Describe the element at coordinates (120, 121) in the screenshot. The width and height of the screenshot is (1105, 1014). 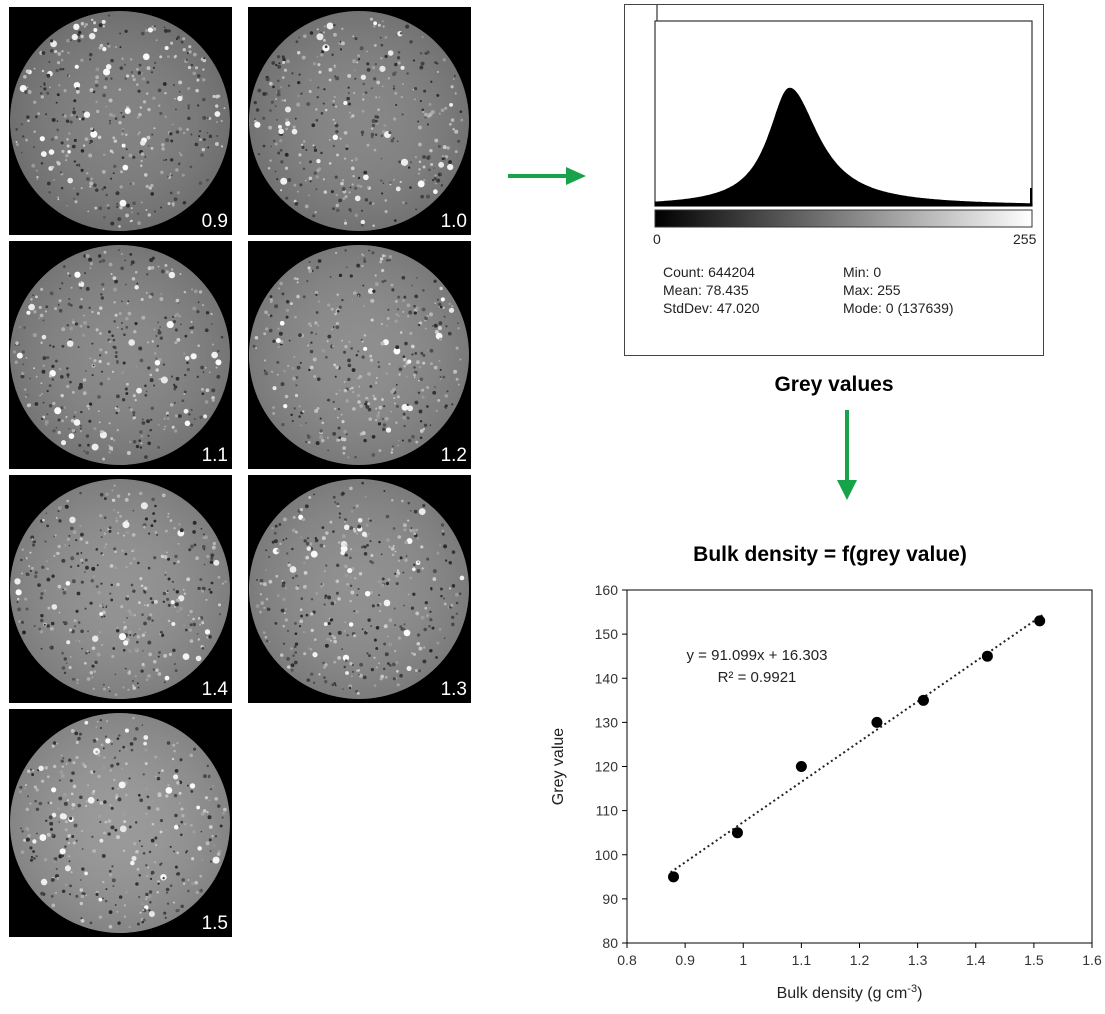
I see `ct-slice-image` at that location.